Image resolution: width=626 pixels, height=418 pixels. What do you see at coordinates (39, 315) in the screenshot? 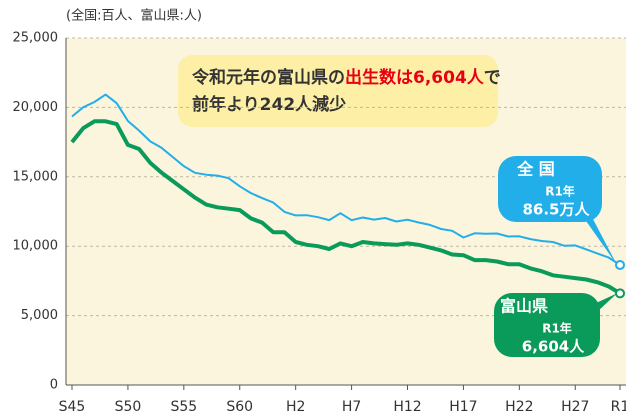
I see `y-tick-label: 5,000` at bounding box center [39, 315].